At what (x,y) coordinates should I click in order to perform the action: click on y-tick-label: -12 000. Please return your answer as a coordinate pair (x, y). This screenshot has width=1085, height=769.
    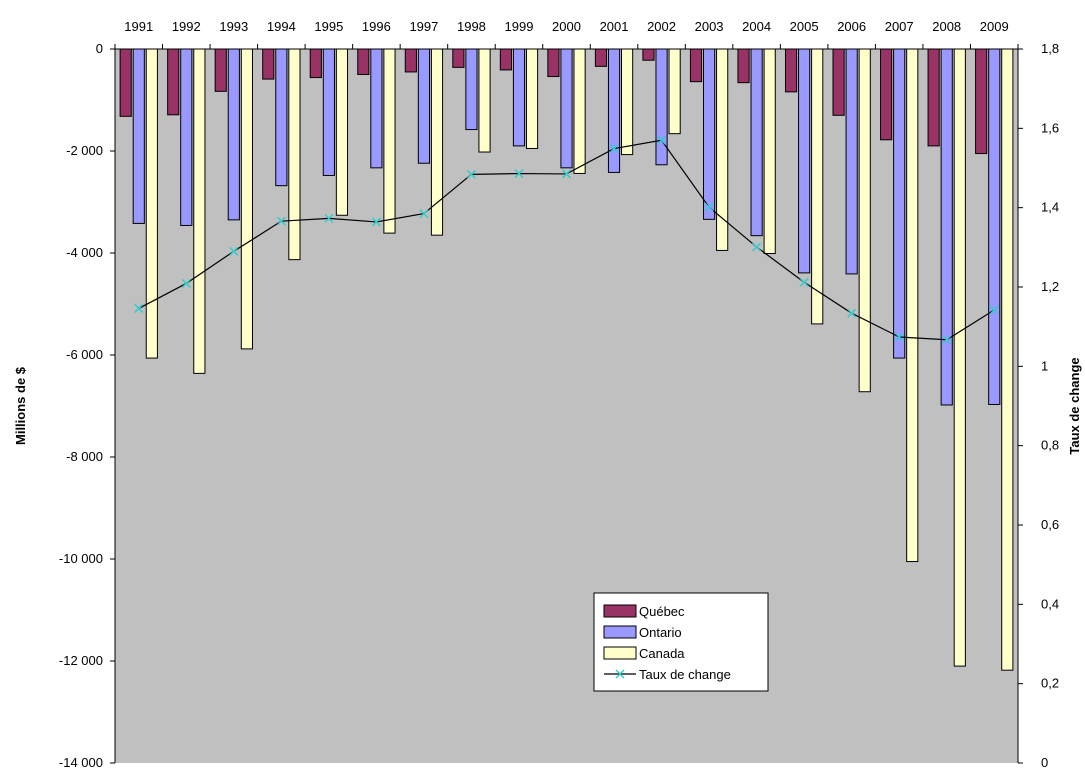
    Looking at the image, I should click on (81, 660).